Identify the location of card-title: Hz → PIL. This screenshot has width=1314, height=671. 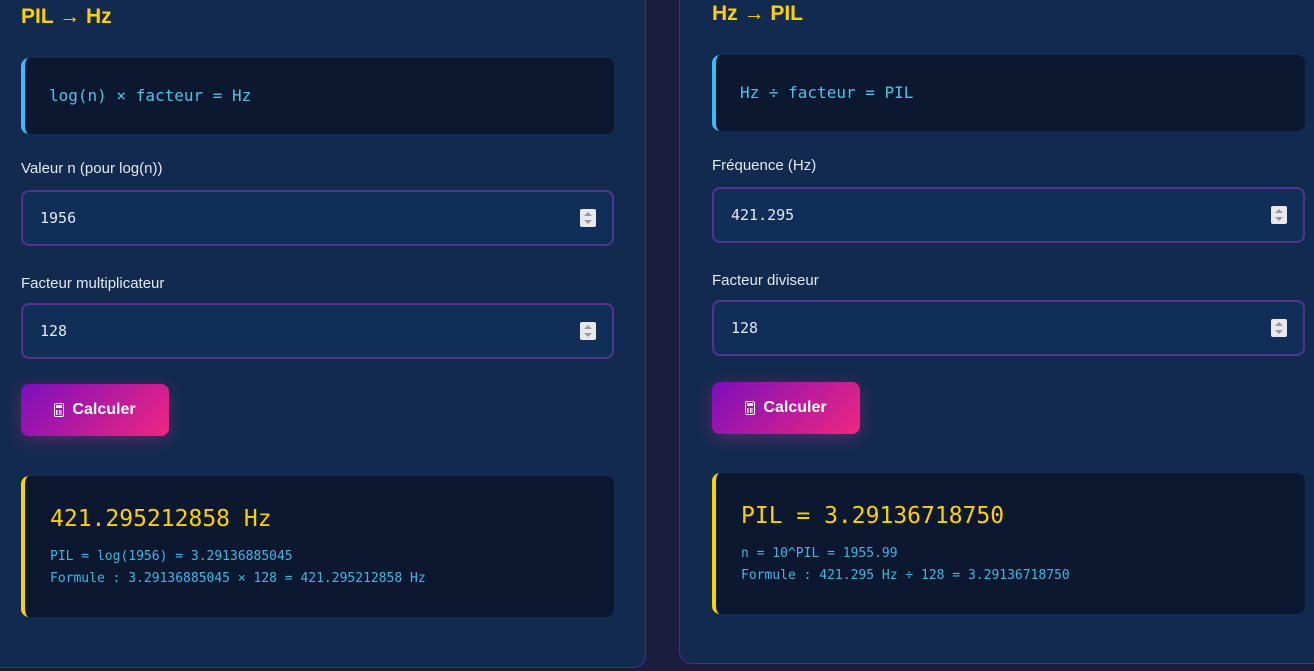
(758, 13).